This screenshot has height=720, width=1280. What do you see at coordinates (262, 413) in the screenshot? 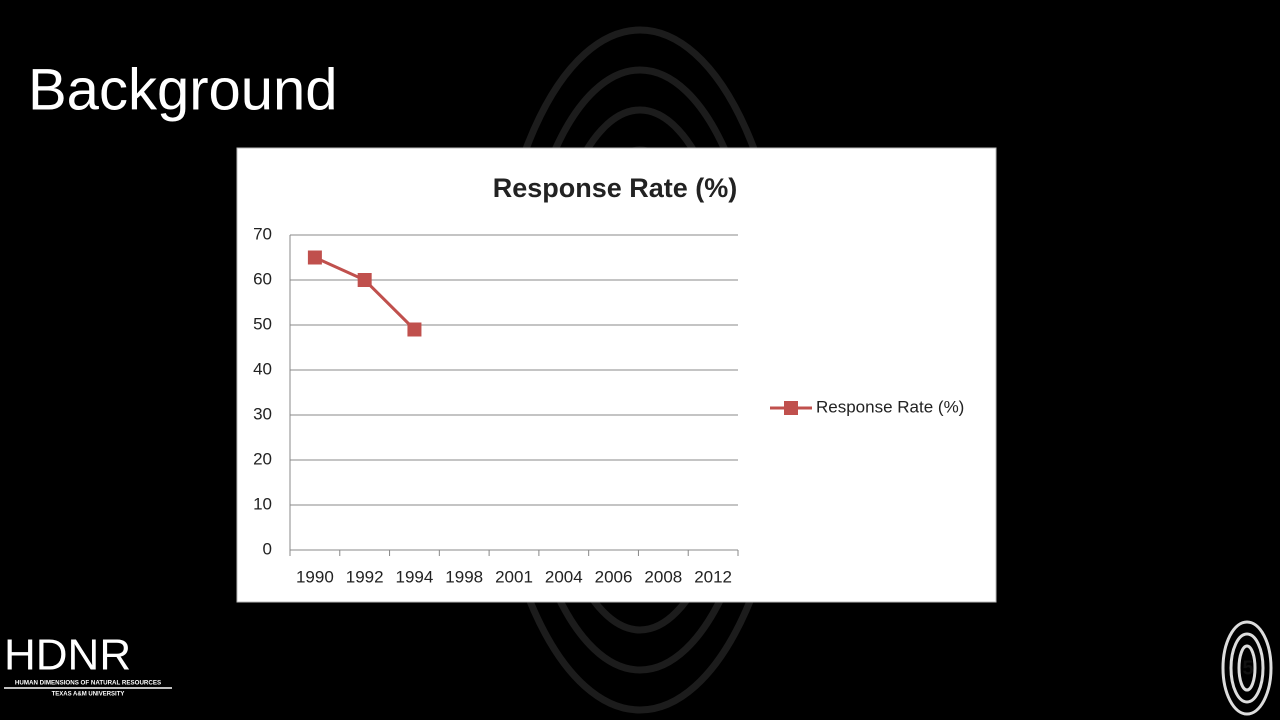
I see `y-tick-label: 30` at bounding box center [262, 413].